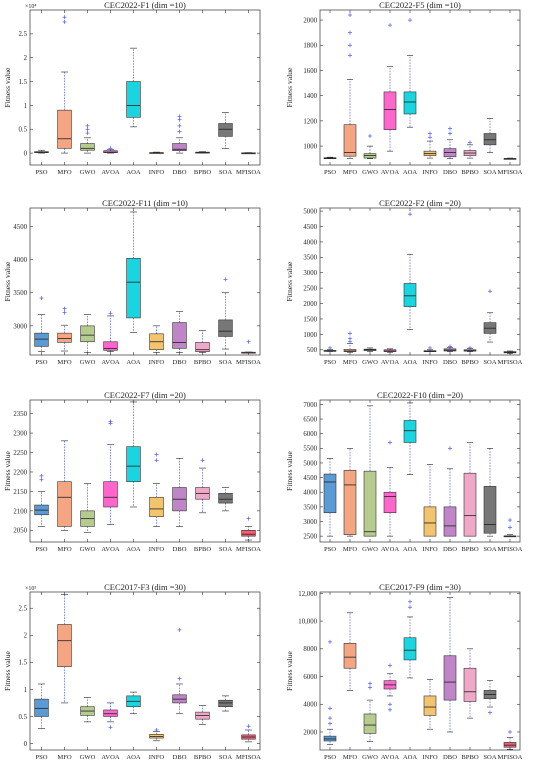 The height and width of the screenshot is (782, 550). What do you see at coordinates (310, 121) in the screenshot?
I see `y-tick-label: 1200` at bounding box center [310, 121].